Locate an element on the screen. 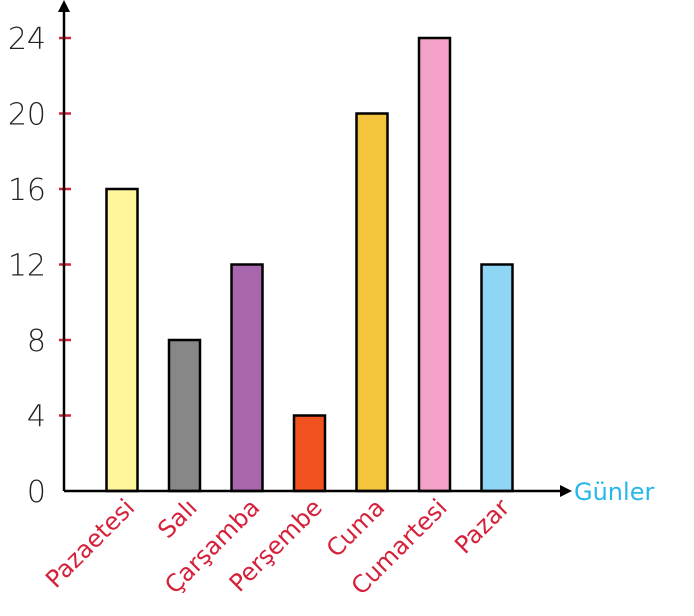  y-tick-label: 0 is located at coordinates (36, 492).